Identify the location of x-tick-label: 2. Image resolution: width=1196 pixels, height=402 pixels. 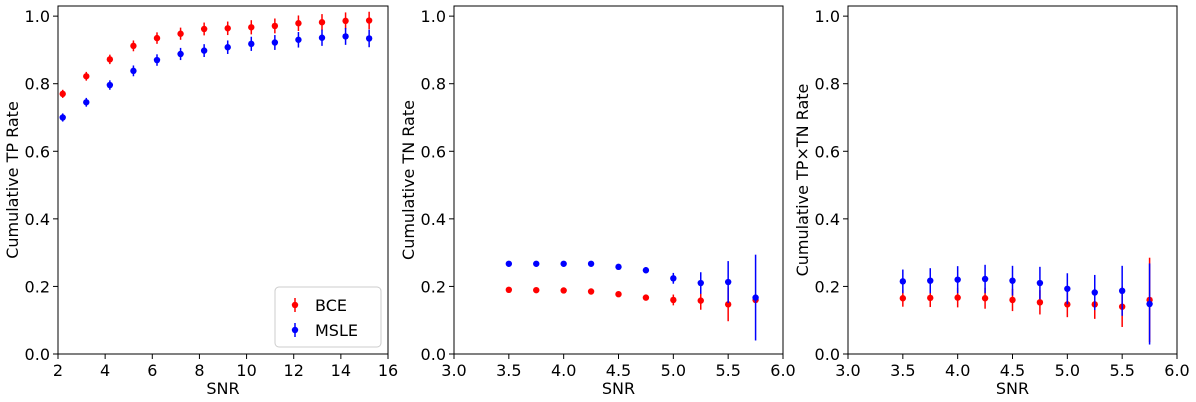
(58, 370).